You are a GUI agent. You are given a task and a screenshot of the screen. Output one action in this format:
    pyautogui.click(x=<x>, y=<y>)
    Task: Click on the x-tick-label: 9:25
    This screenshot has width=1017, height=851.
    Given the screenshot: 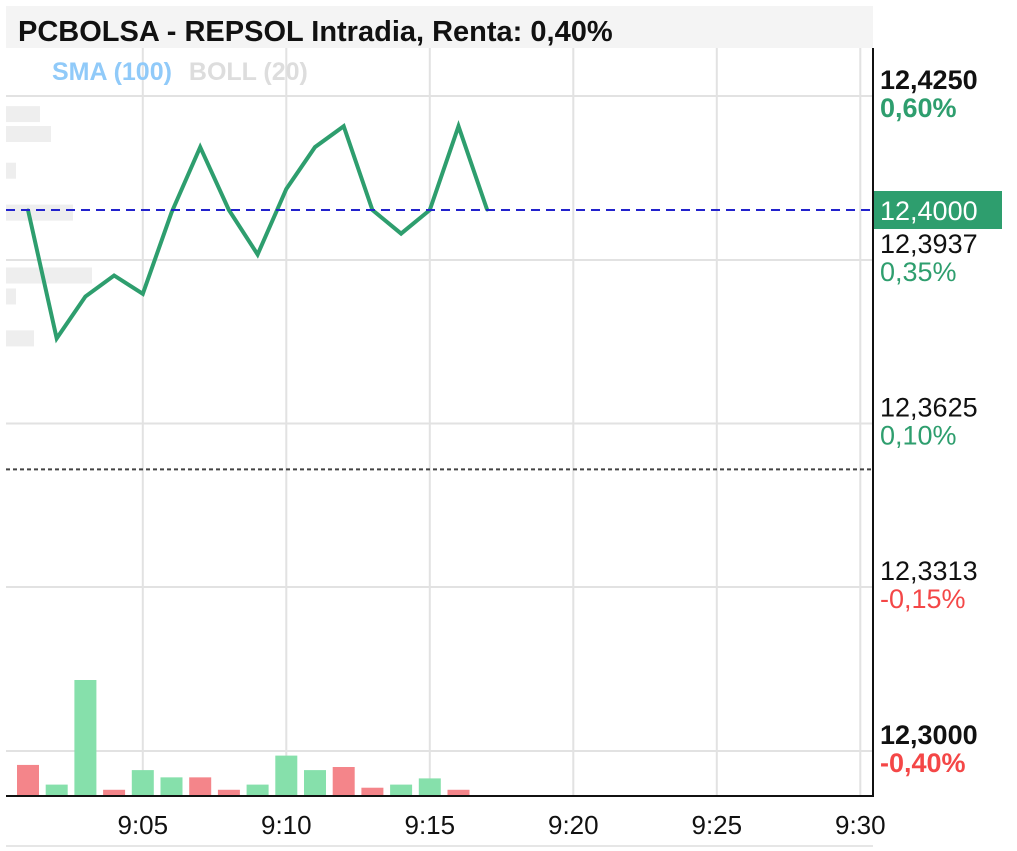 What is the action you would take?
    pyautogui.click(x=716, y=825)
    